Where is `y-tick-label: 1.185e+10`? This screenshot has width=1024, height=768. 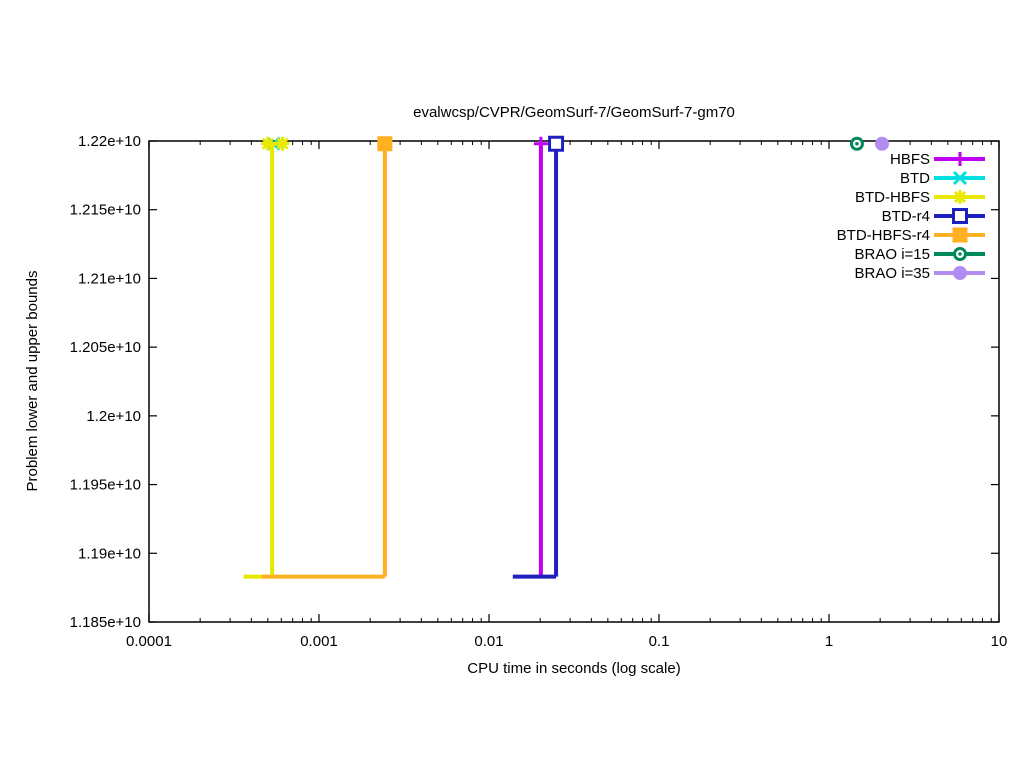 y-tick-label: 1.185e+10 is located at coordinates (105, 622).